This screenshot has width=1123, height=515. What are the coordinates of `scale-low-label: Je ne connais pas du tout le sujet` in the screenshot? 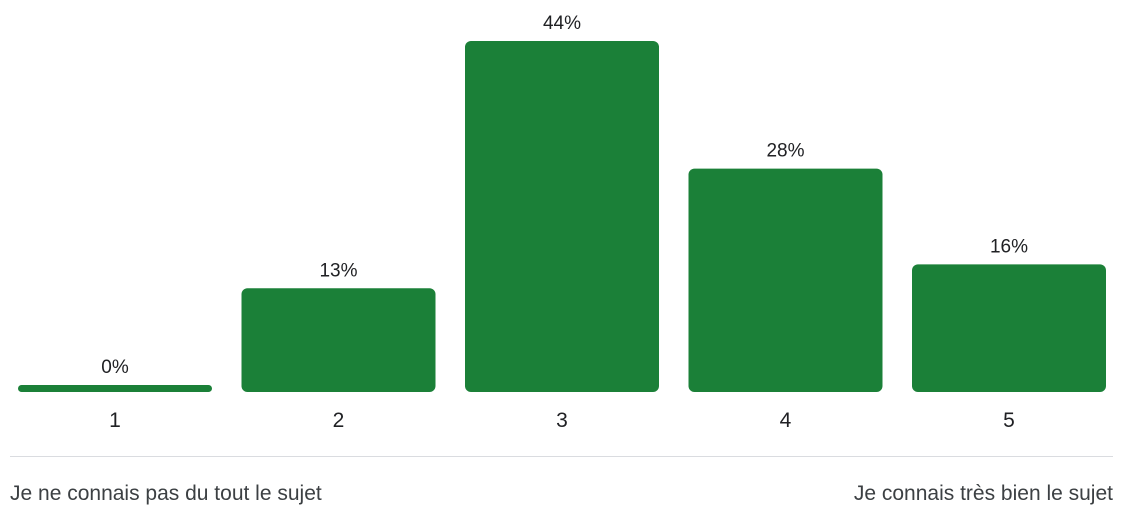 It's located at (166, 493).